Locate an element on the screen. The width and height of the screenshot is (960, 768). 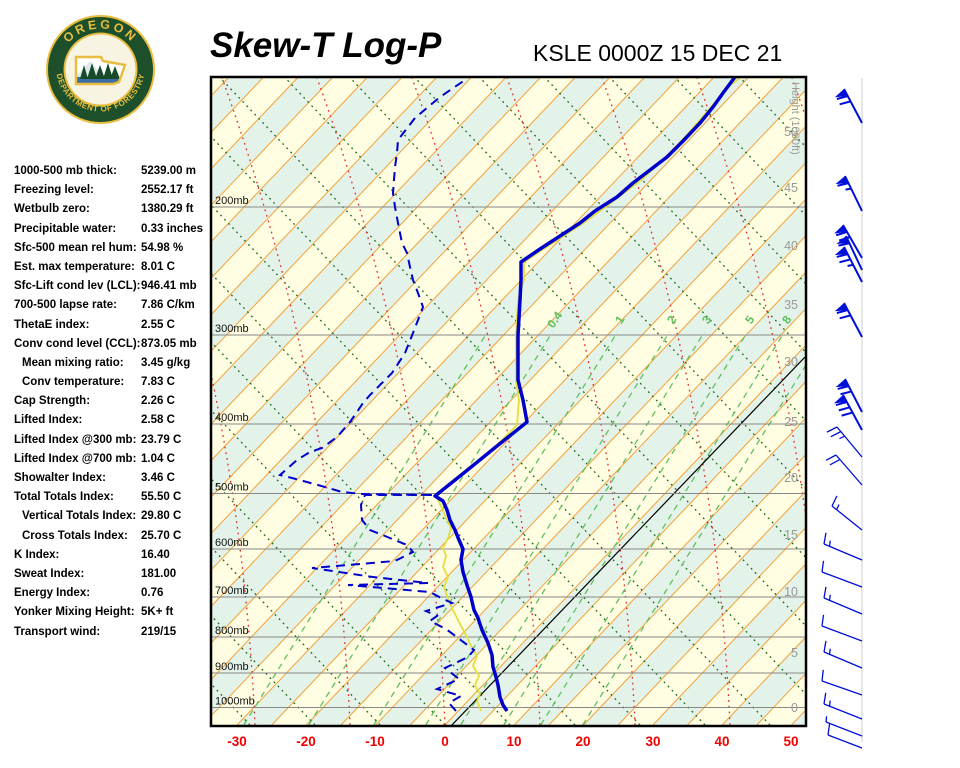
stat-value: 23.79 C is located at coordinates (161, 439).